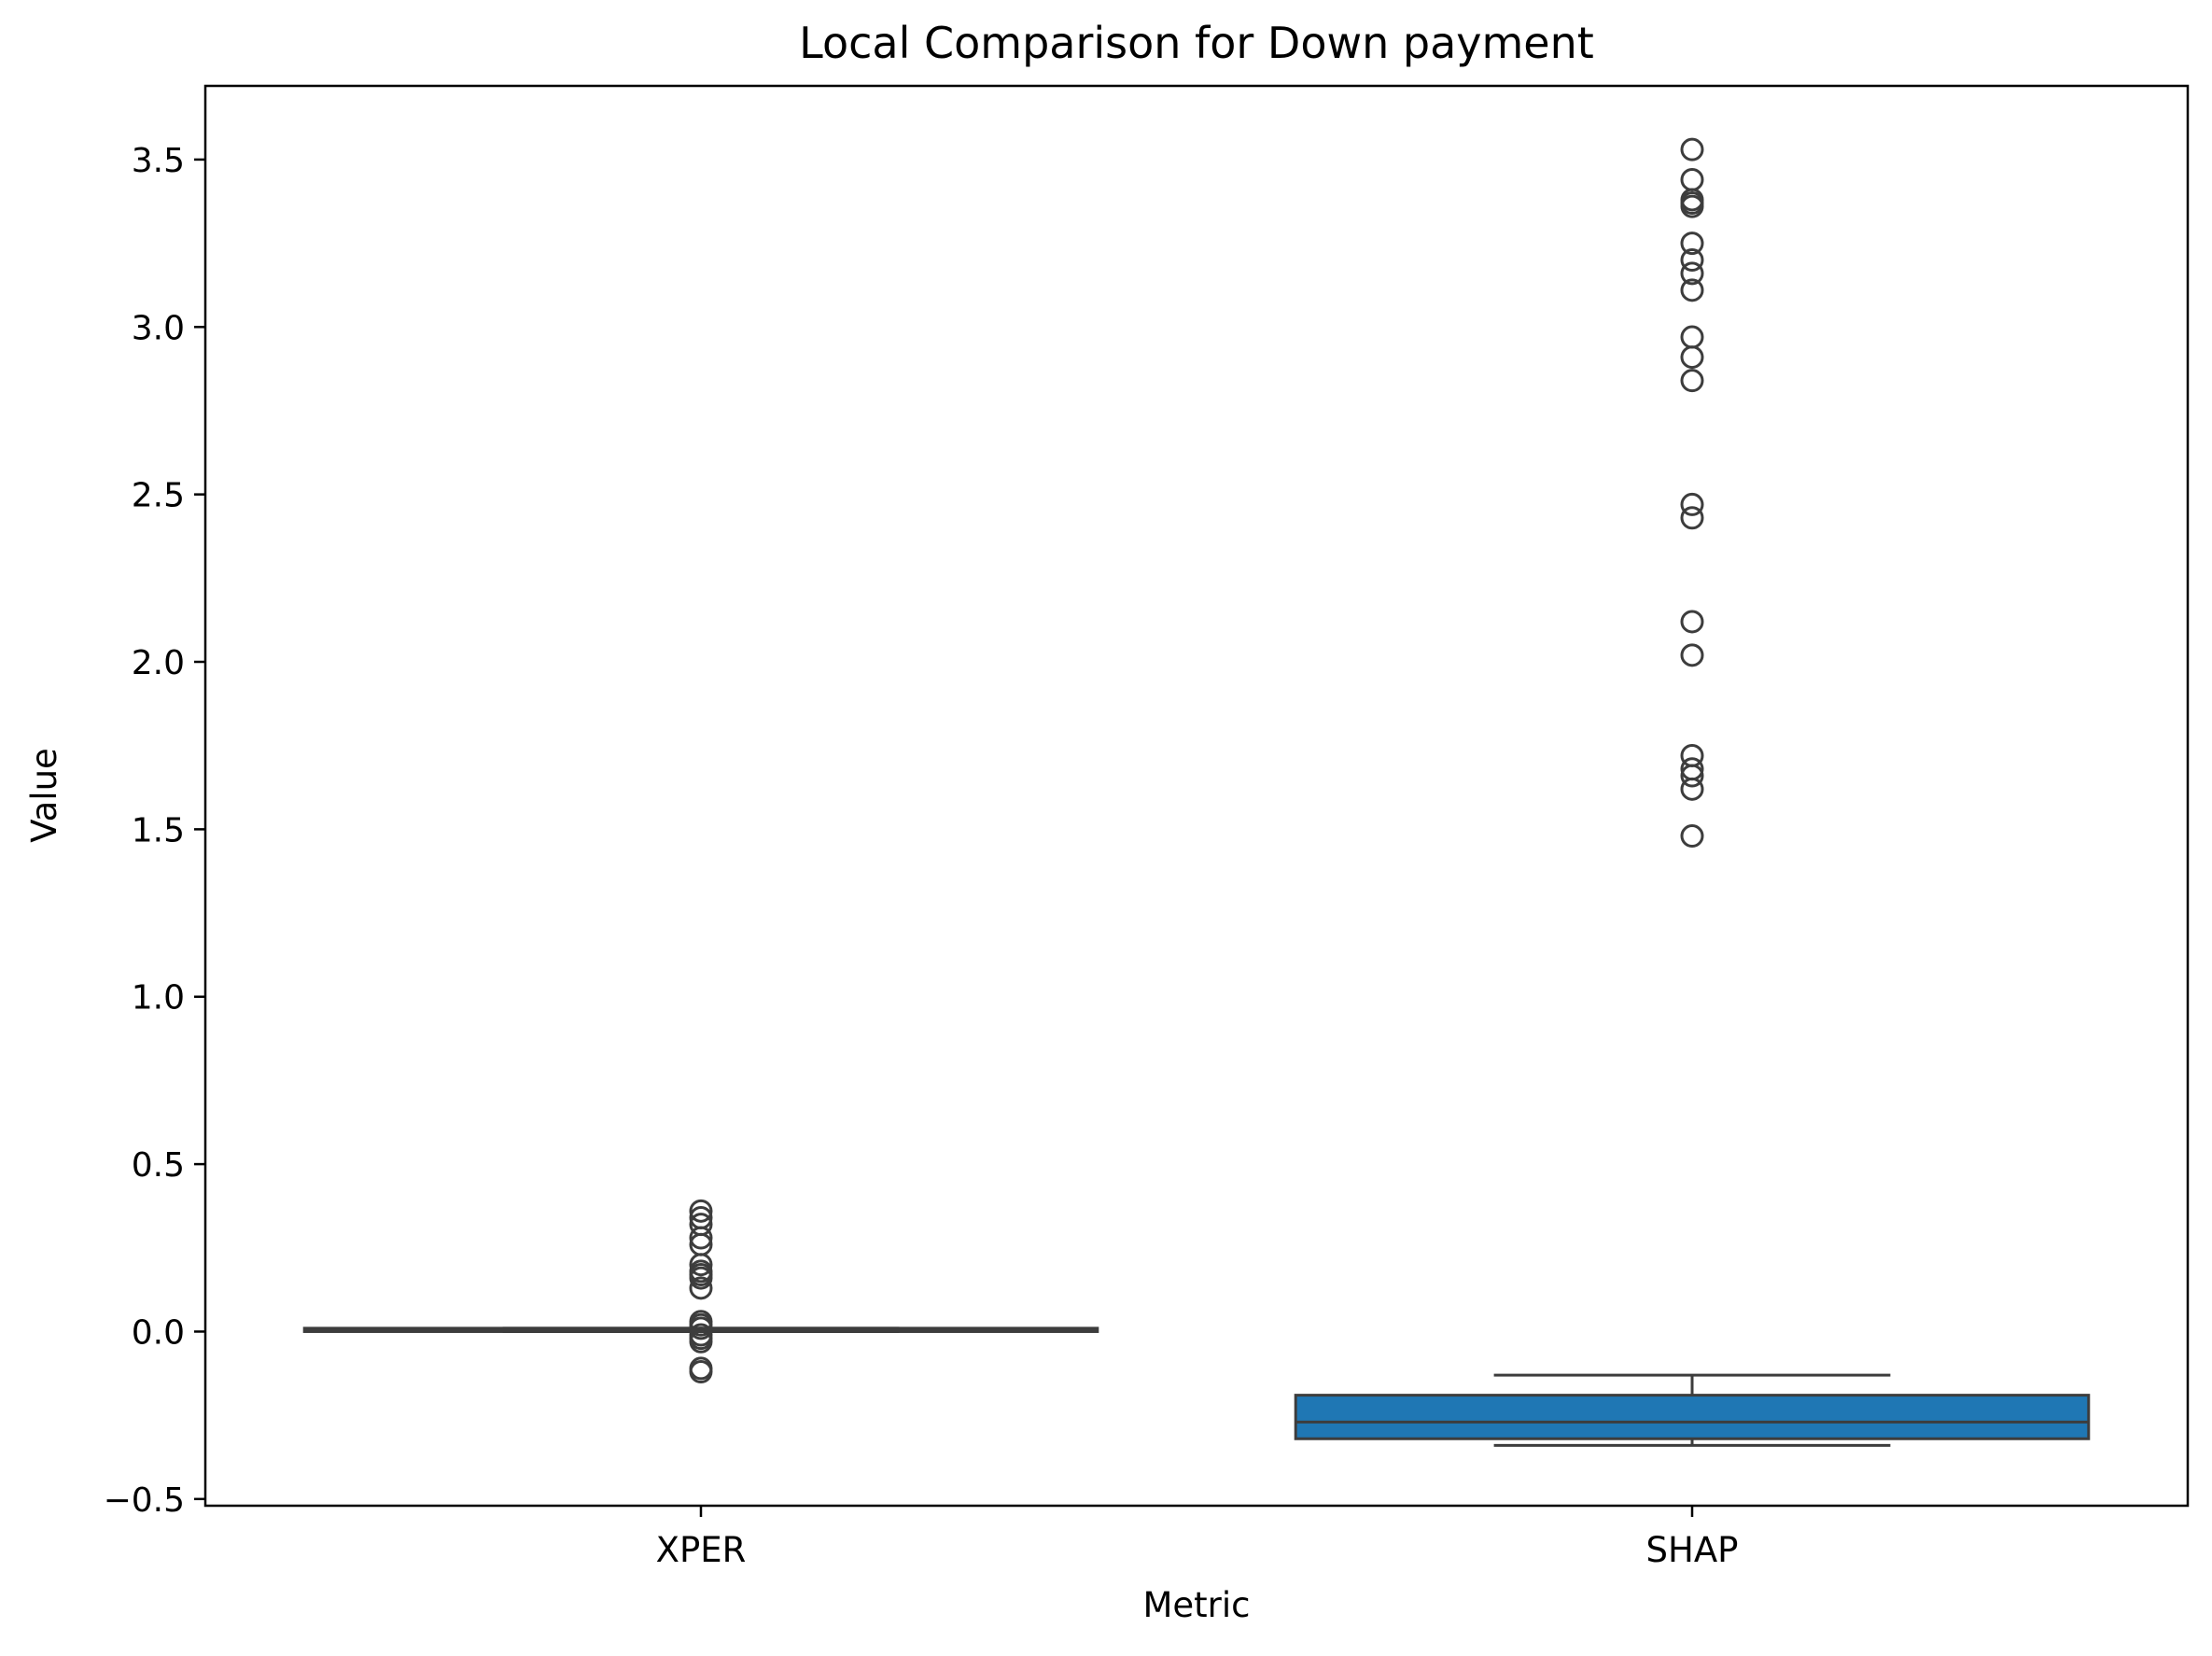 The height and width of the screenshot is (1656, 2212). What do you see at coordinates (1196, 43) in the screenshot?
I see `chart-title: Local Comparison for Down payment` at bounding box center [1196, 43].